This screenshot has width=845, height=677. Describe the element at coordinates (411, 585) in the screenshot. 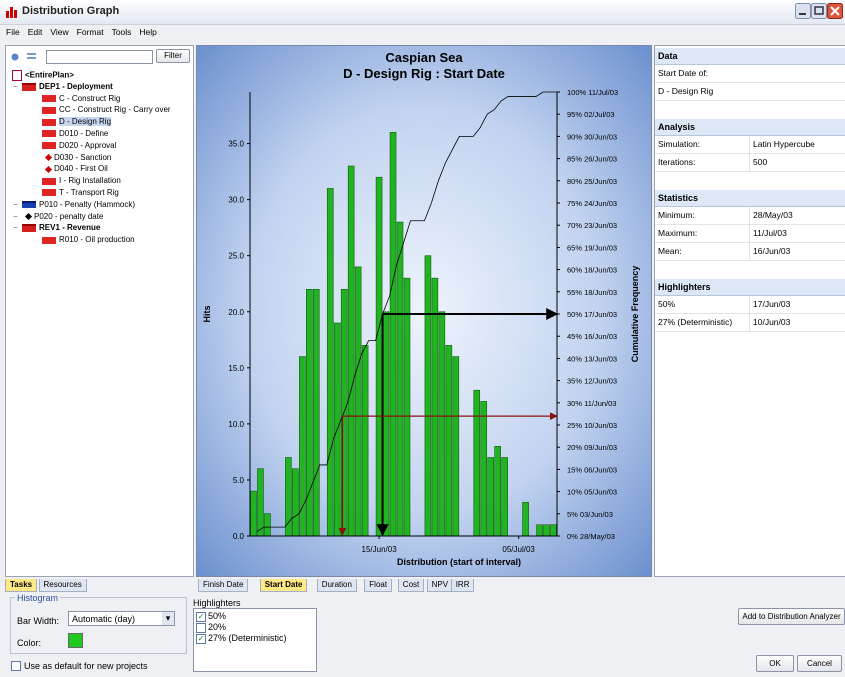

I see `tab: Cost` at that location.